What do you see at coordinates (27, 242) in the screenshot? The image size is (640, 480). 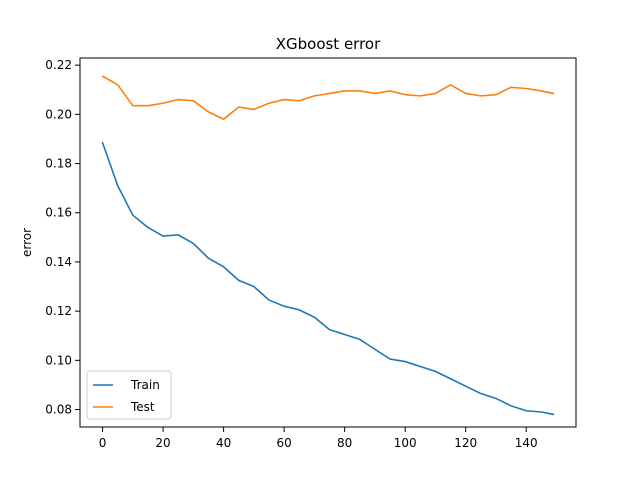 I see `y-axis-title: error` at bounding box center [27, 242].